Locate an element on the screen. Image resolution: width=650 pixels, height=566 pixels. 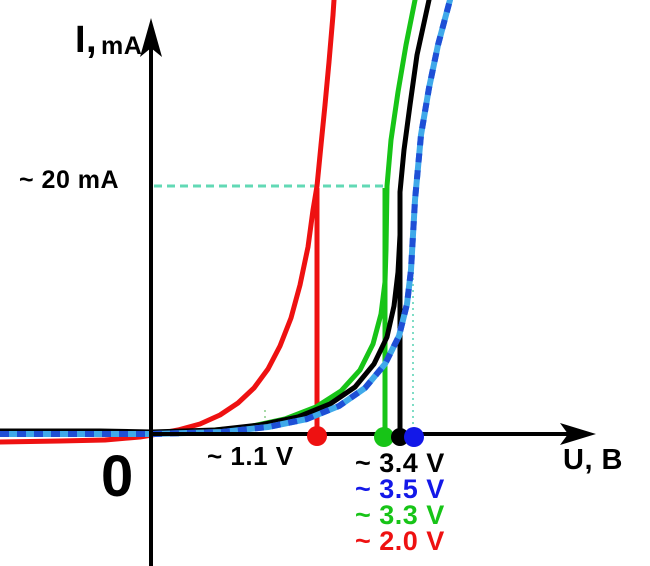
y-axis-unit: mA is located at coordinates (122, 46).